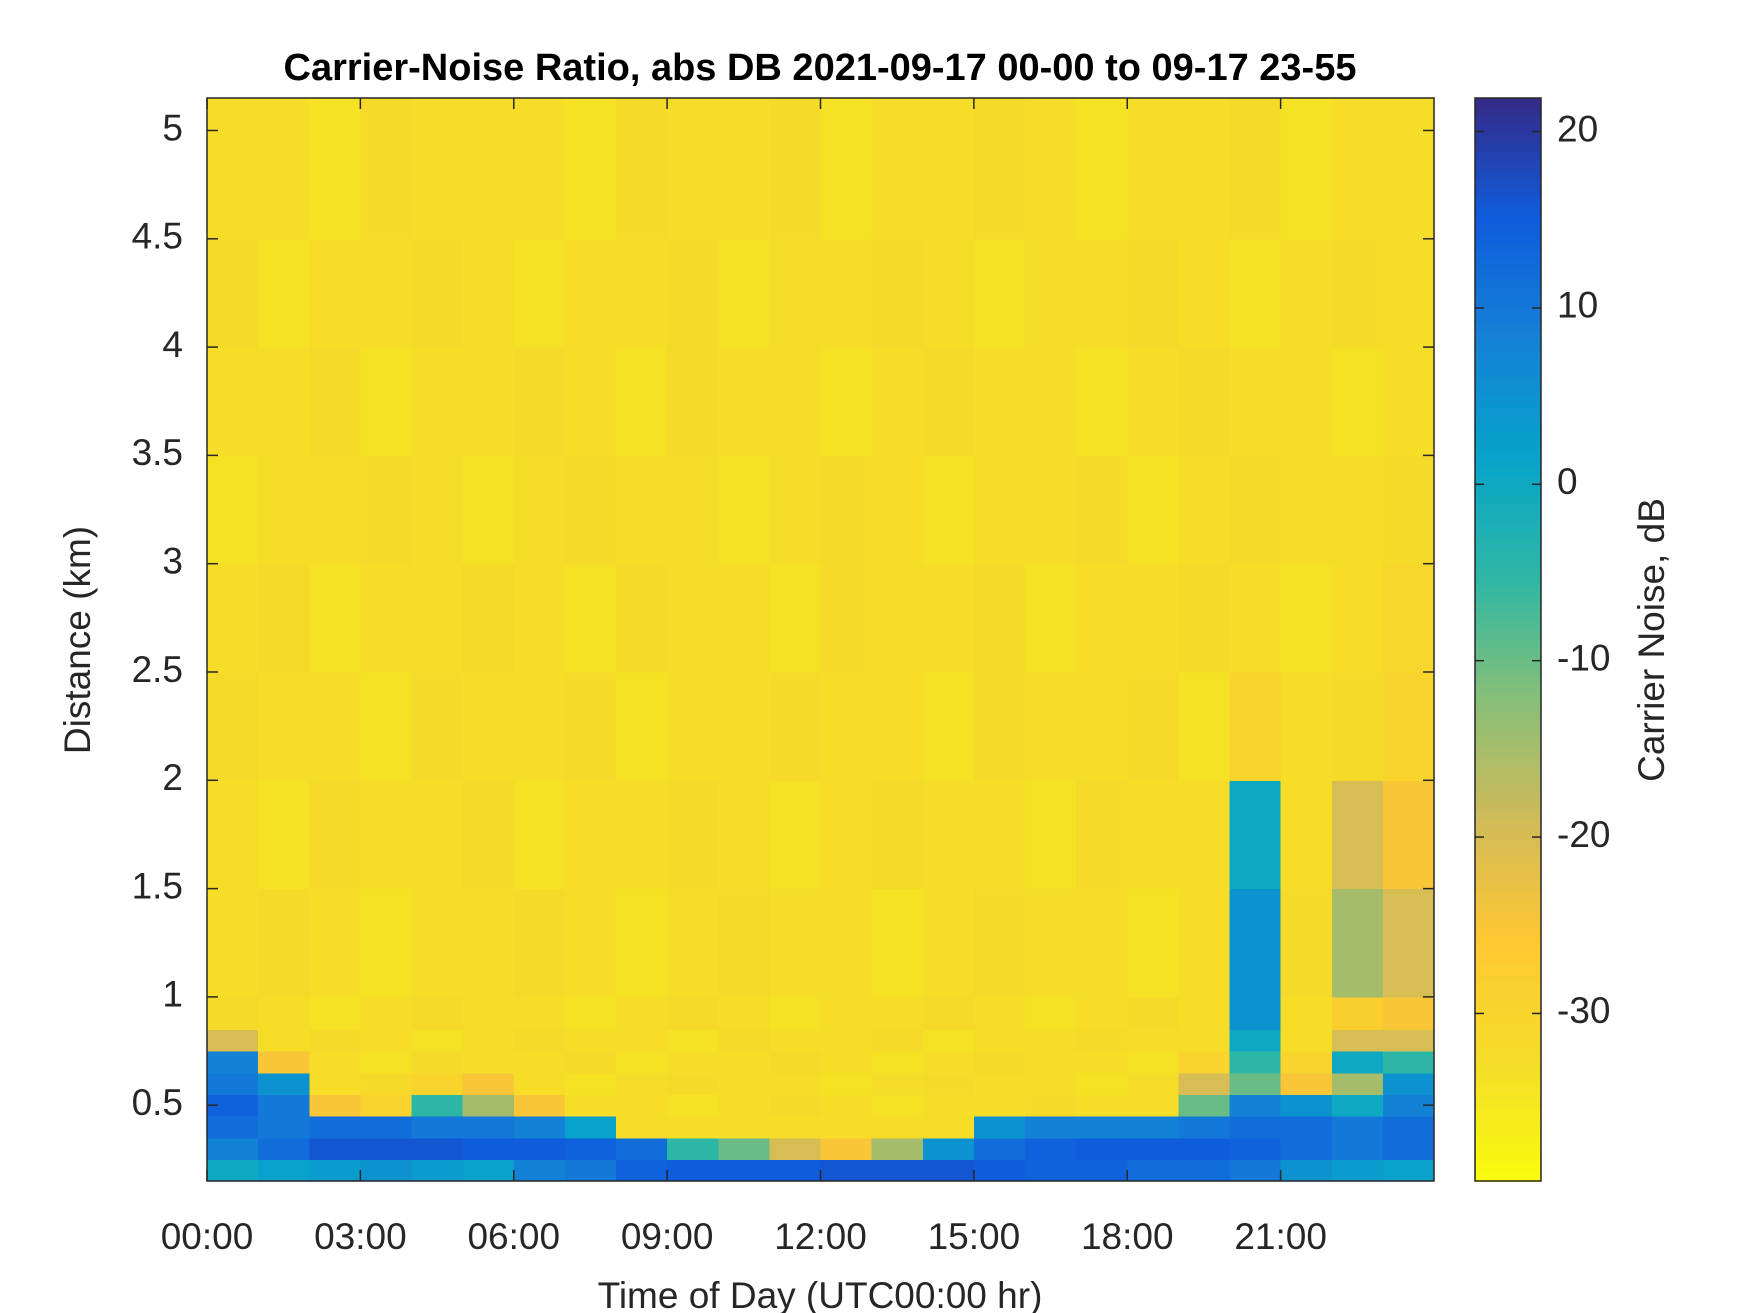 Image resolution: width=1750 pixels, height=1313 pixels. What do you see at coordinates (1583, 834) in the screenshot?
I see `colorbar-tick-label: -20` at bounding box center [1583, 834].